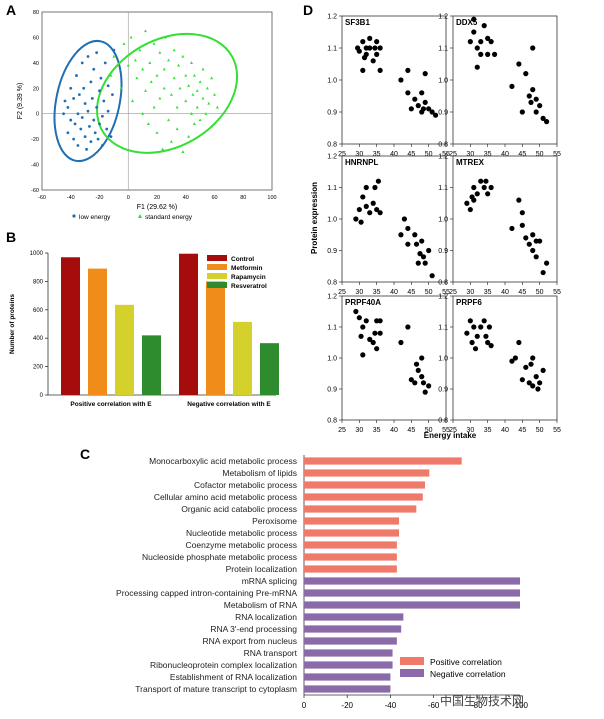 The width and height of the screenshot is (604, 719). Describe the element at coordinates (357, 22) in the screenshot. I see `subplot-title: SF3B1` at that location.